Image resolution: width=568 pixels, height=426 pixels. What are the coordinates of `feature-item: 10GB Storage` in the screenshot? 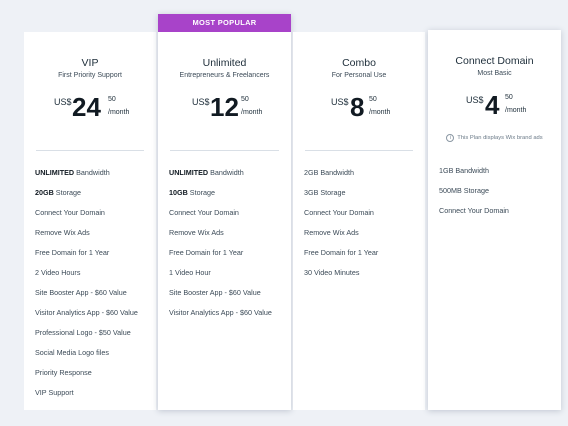 It's located at (228, 193).